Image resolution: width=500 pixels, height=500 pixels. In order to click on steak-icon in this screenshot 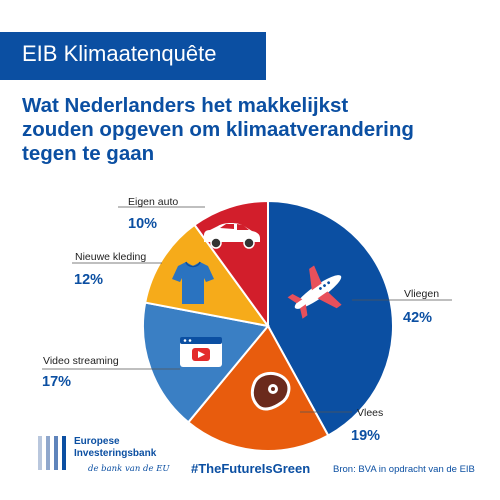, I will do `click(270, 391)`.